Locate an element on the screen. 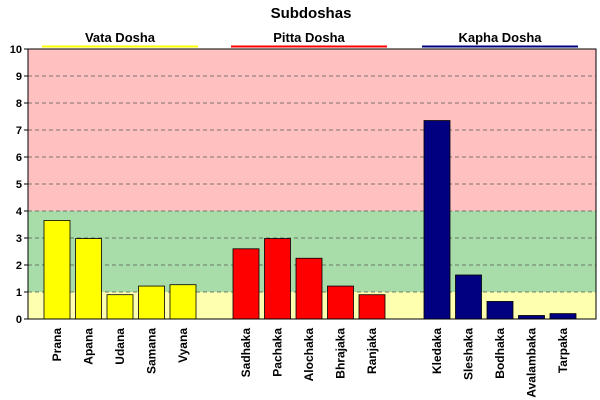 This screenshot has width=600, height=400. x-tick-label: Bodhaka is located at coordinates (500, 353).